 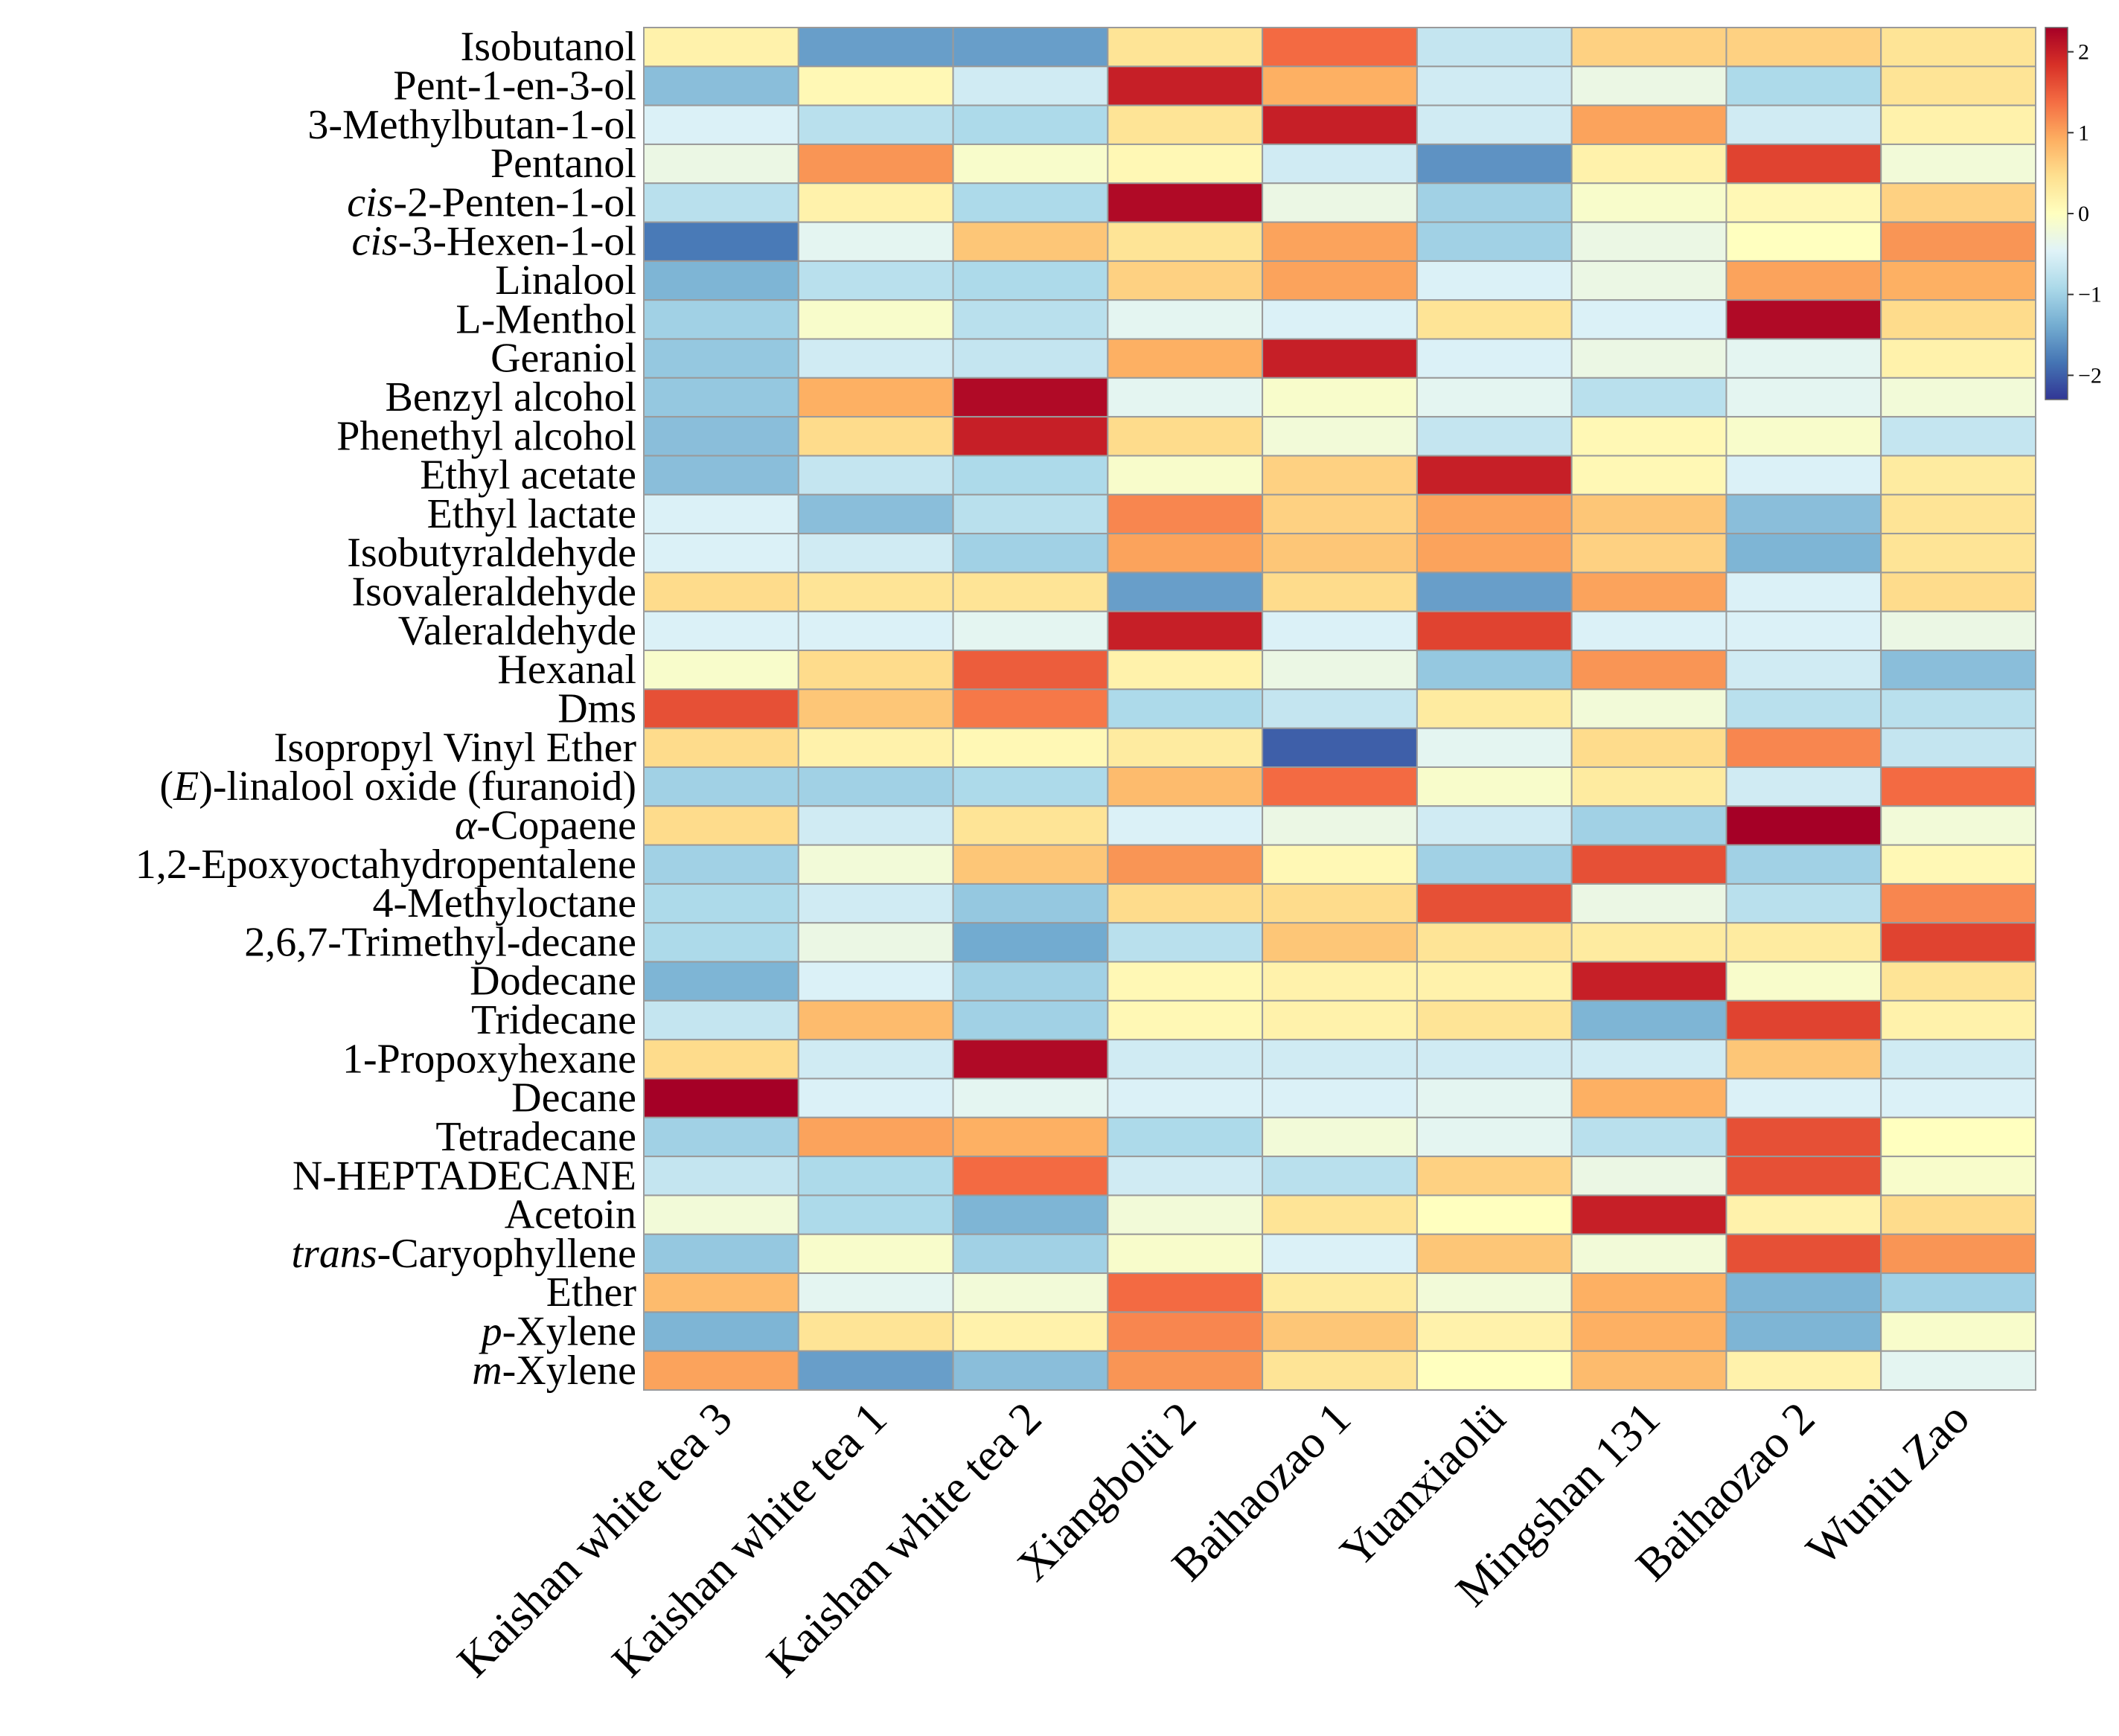 What do you see at coordinates (573, 1098) in the screenshot?
I see `row-label: Decane` at bounding box center [573, 1098].